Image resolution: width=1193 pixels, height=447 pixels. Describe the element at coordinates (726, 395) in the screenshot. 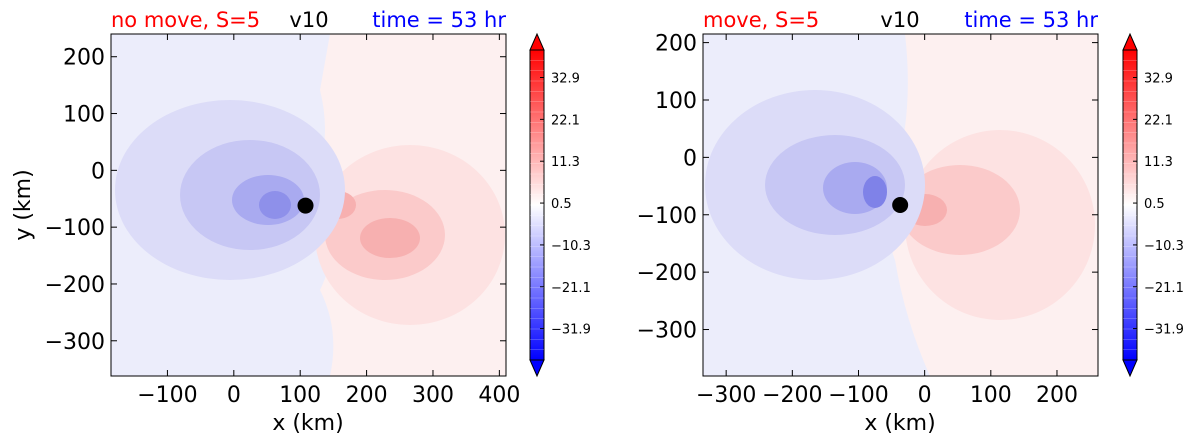

I see `x-tick-label: −300` at that location.